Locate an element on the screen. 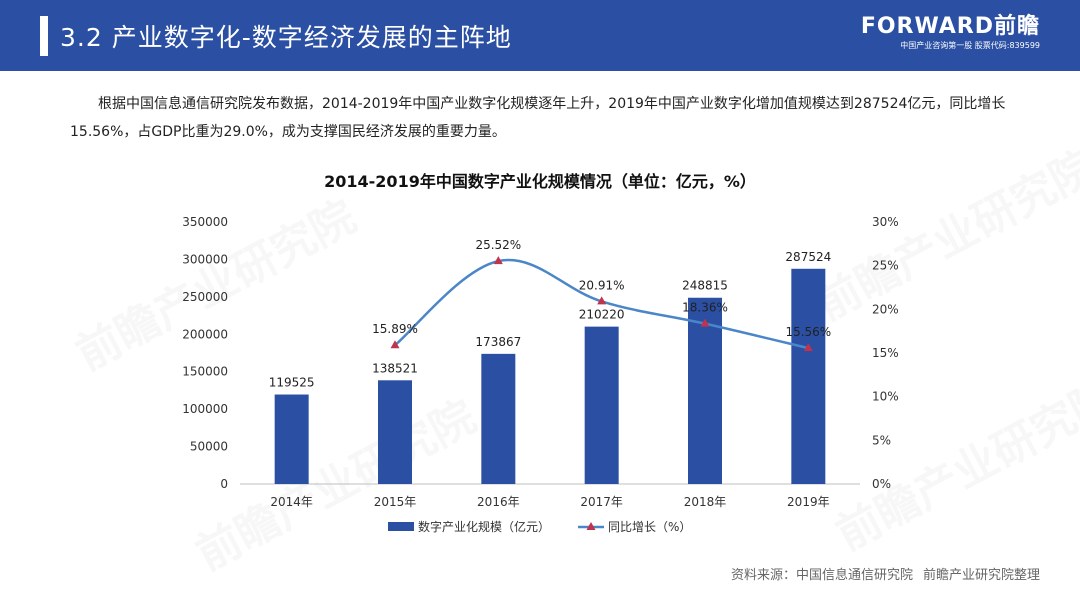 This screenshot has width=1080, height=607. y-left-tick-label: 100000 is located at coordinates (205, 409).